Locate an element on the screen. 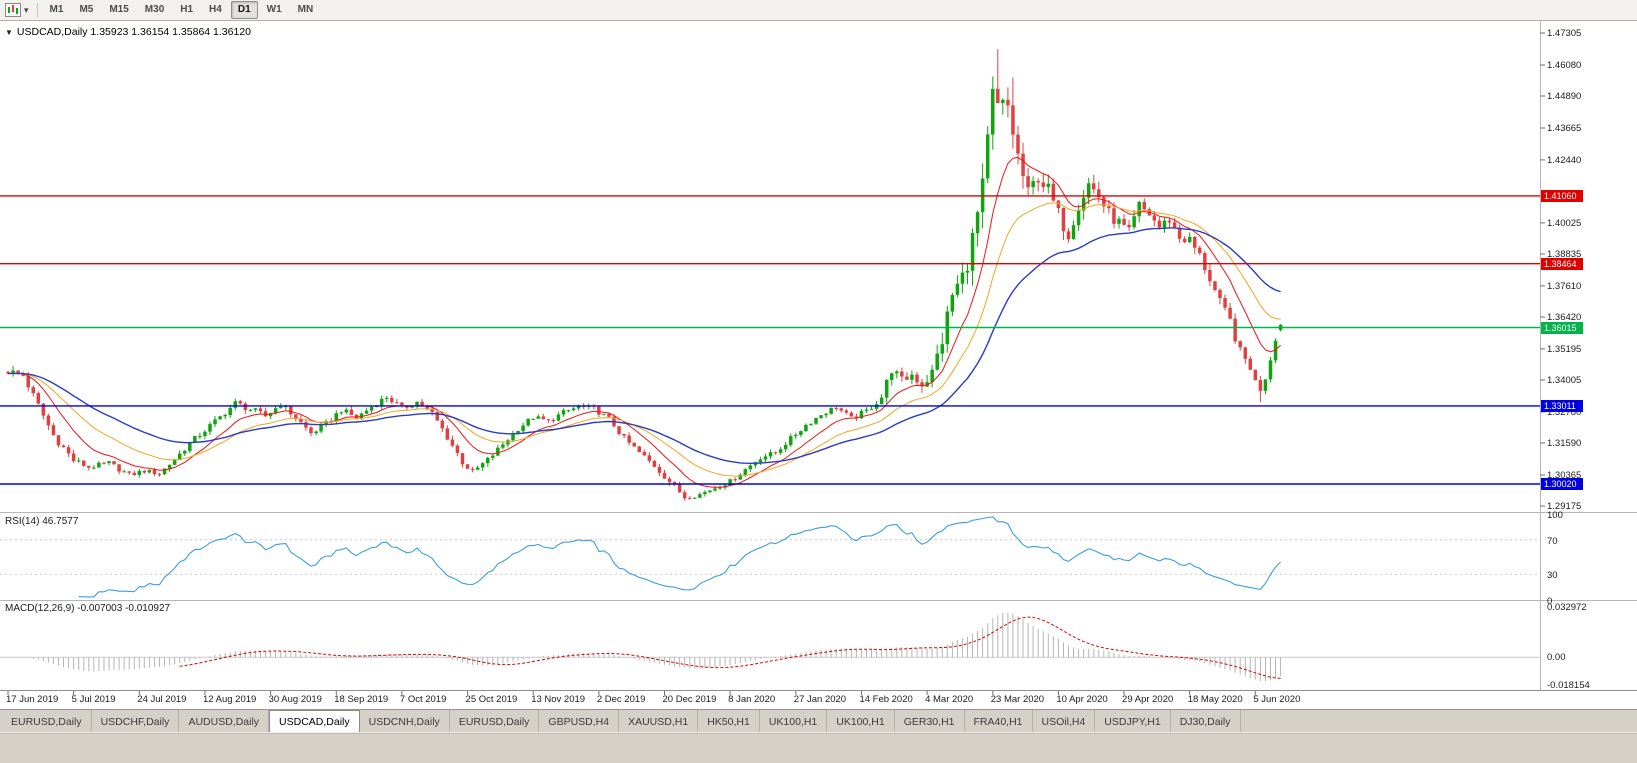 The image size is (1637, 763). date-label: 27 Jan 2020 is located at coordinates (820, 699).